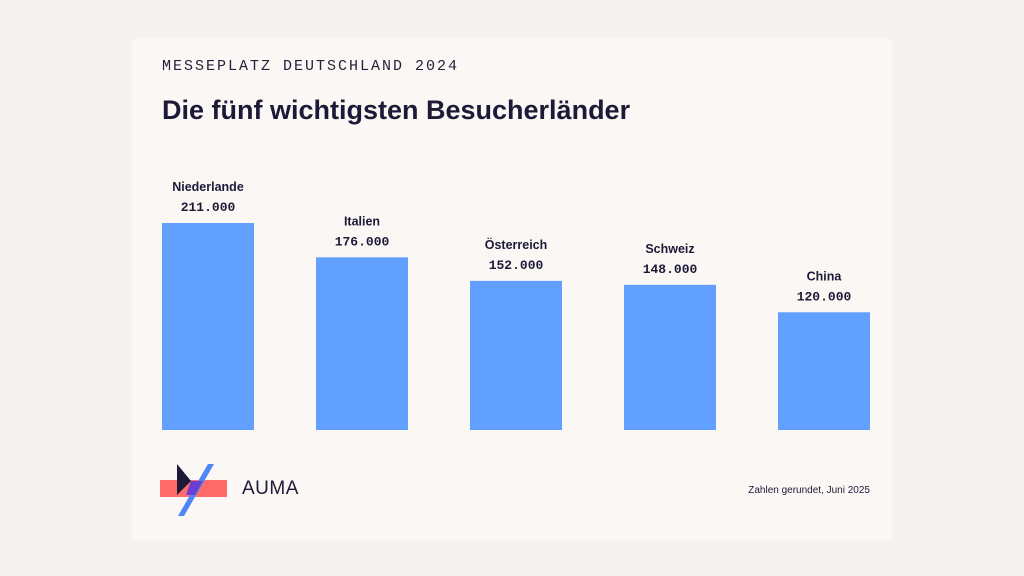 This screenshot has height=576, width=1024. What do you see at coordinates (516, 244) in the screenshot?
I see `category-label: Österreich` at bounding box center [516, 244].